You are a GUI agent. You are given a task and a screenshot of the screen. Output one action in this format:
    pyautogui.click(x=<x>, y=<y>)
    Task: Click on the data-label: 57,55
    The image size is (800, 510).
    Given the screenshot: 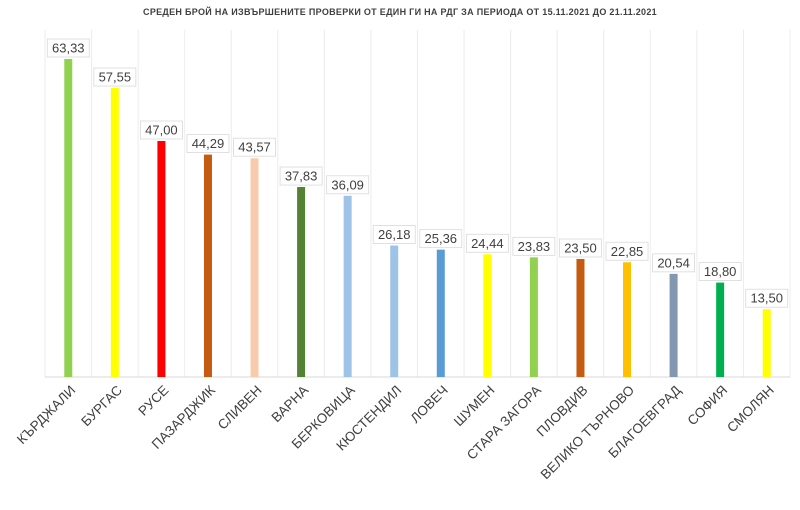 What is the action you would take?
    pyautogui.click(x=115, y=77)
    